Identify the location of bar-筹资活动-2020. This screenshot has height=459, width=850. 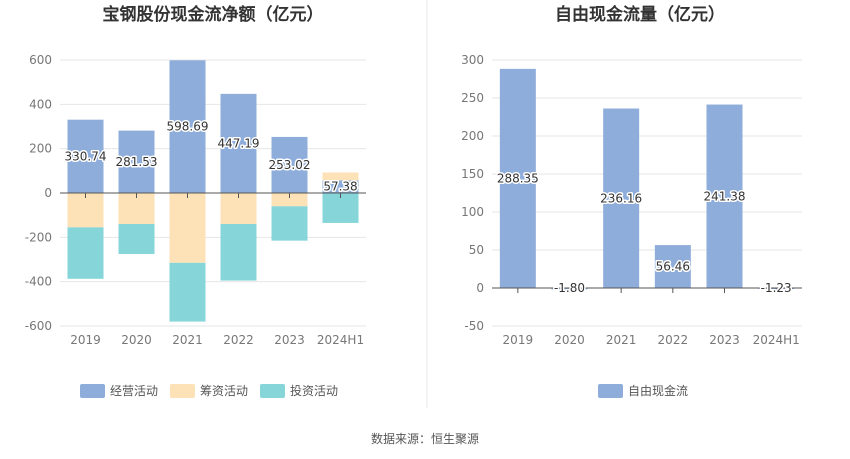
(136, 209).